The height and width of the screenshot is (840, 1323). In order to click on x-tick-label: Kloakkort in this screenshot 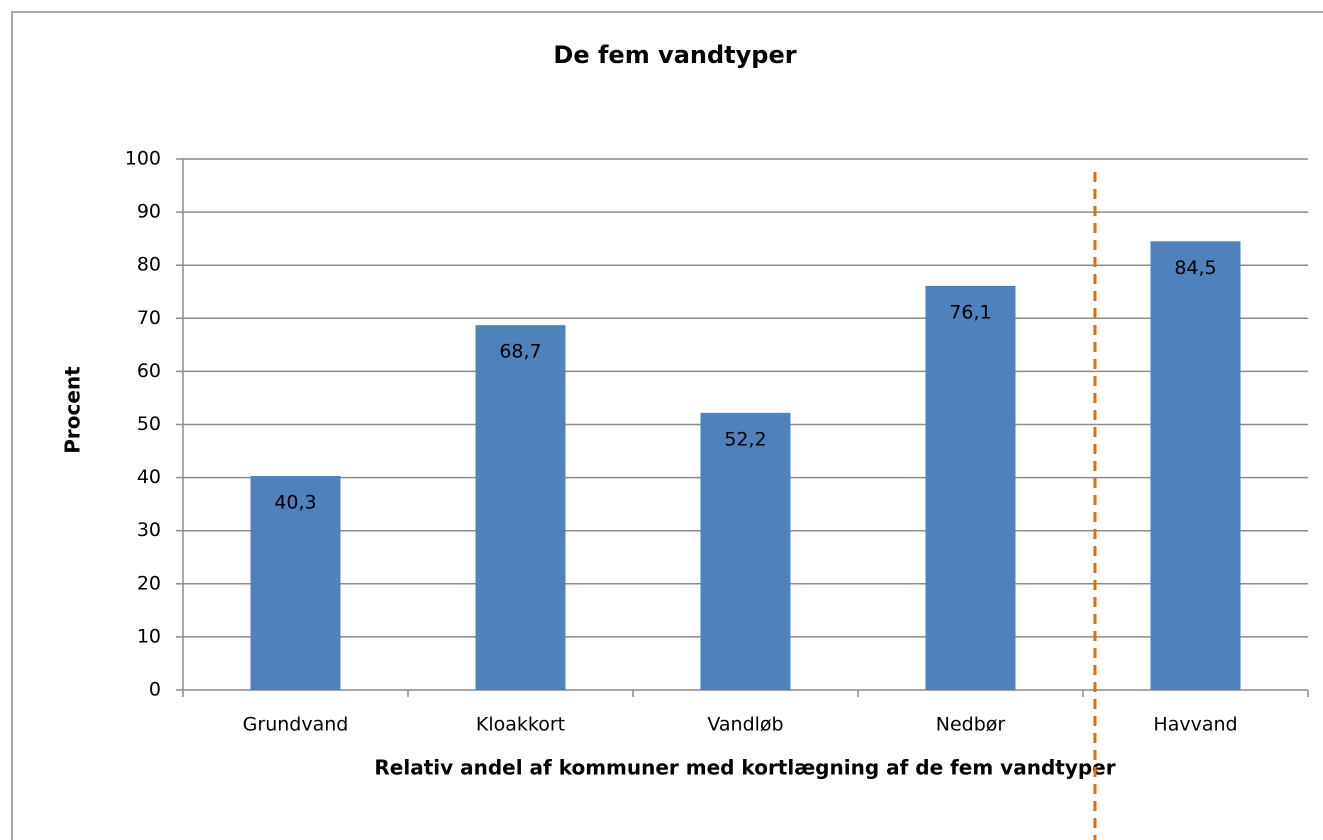, I will do `click(520, 725)`.